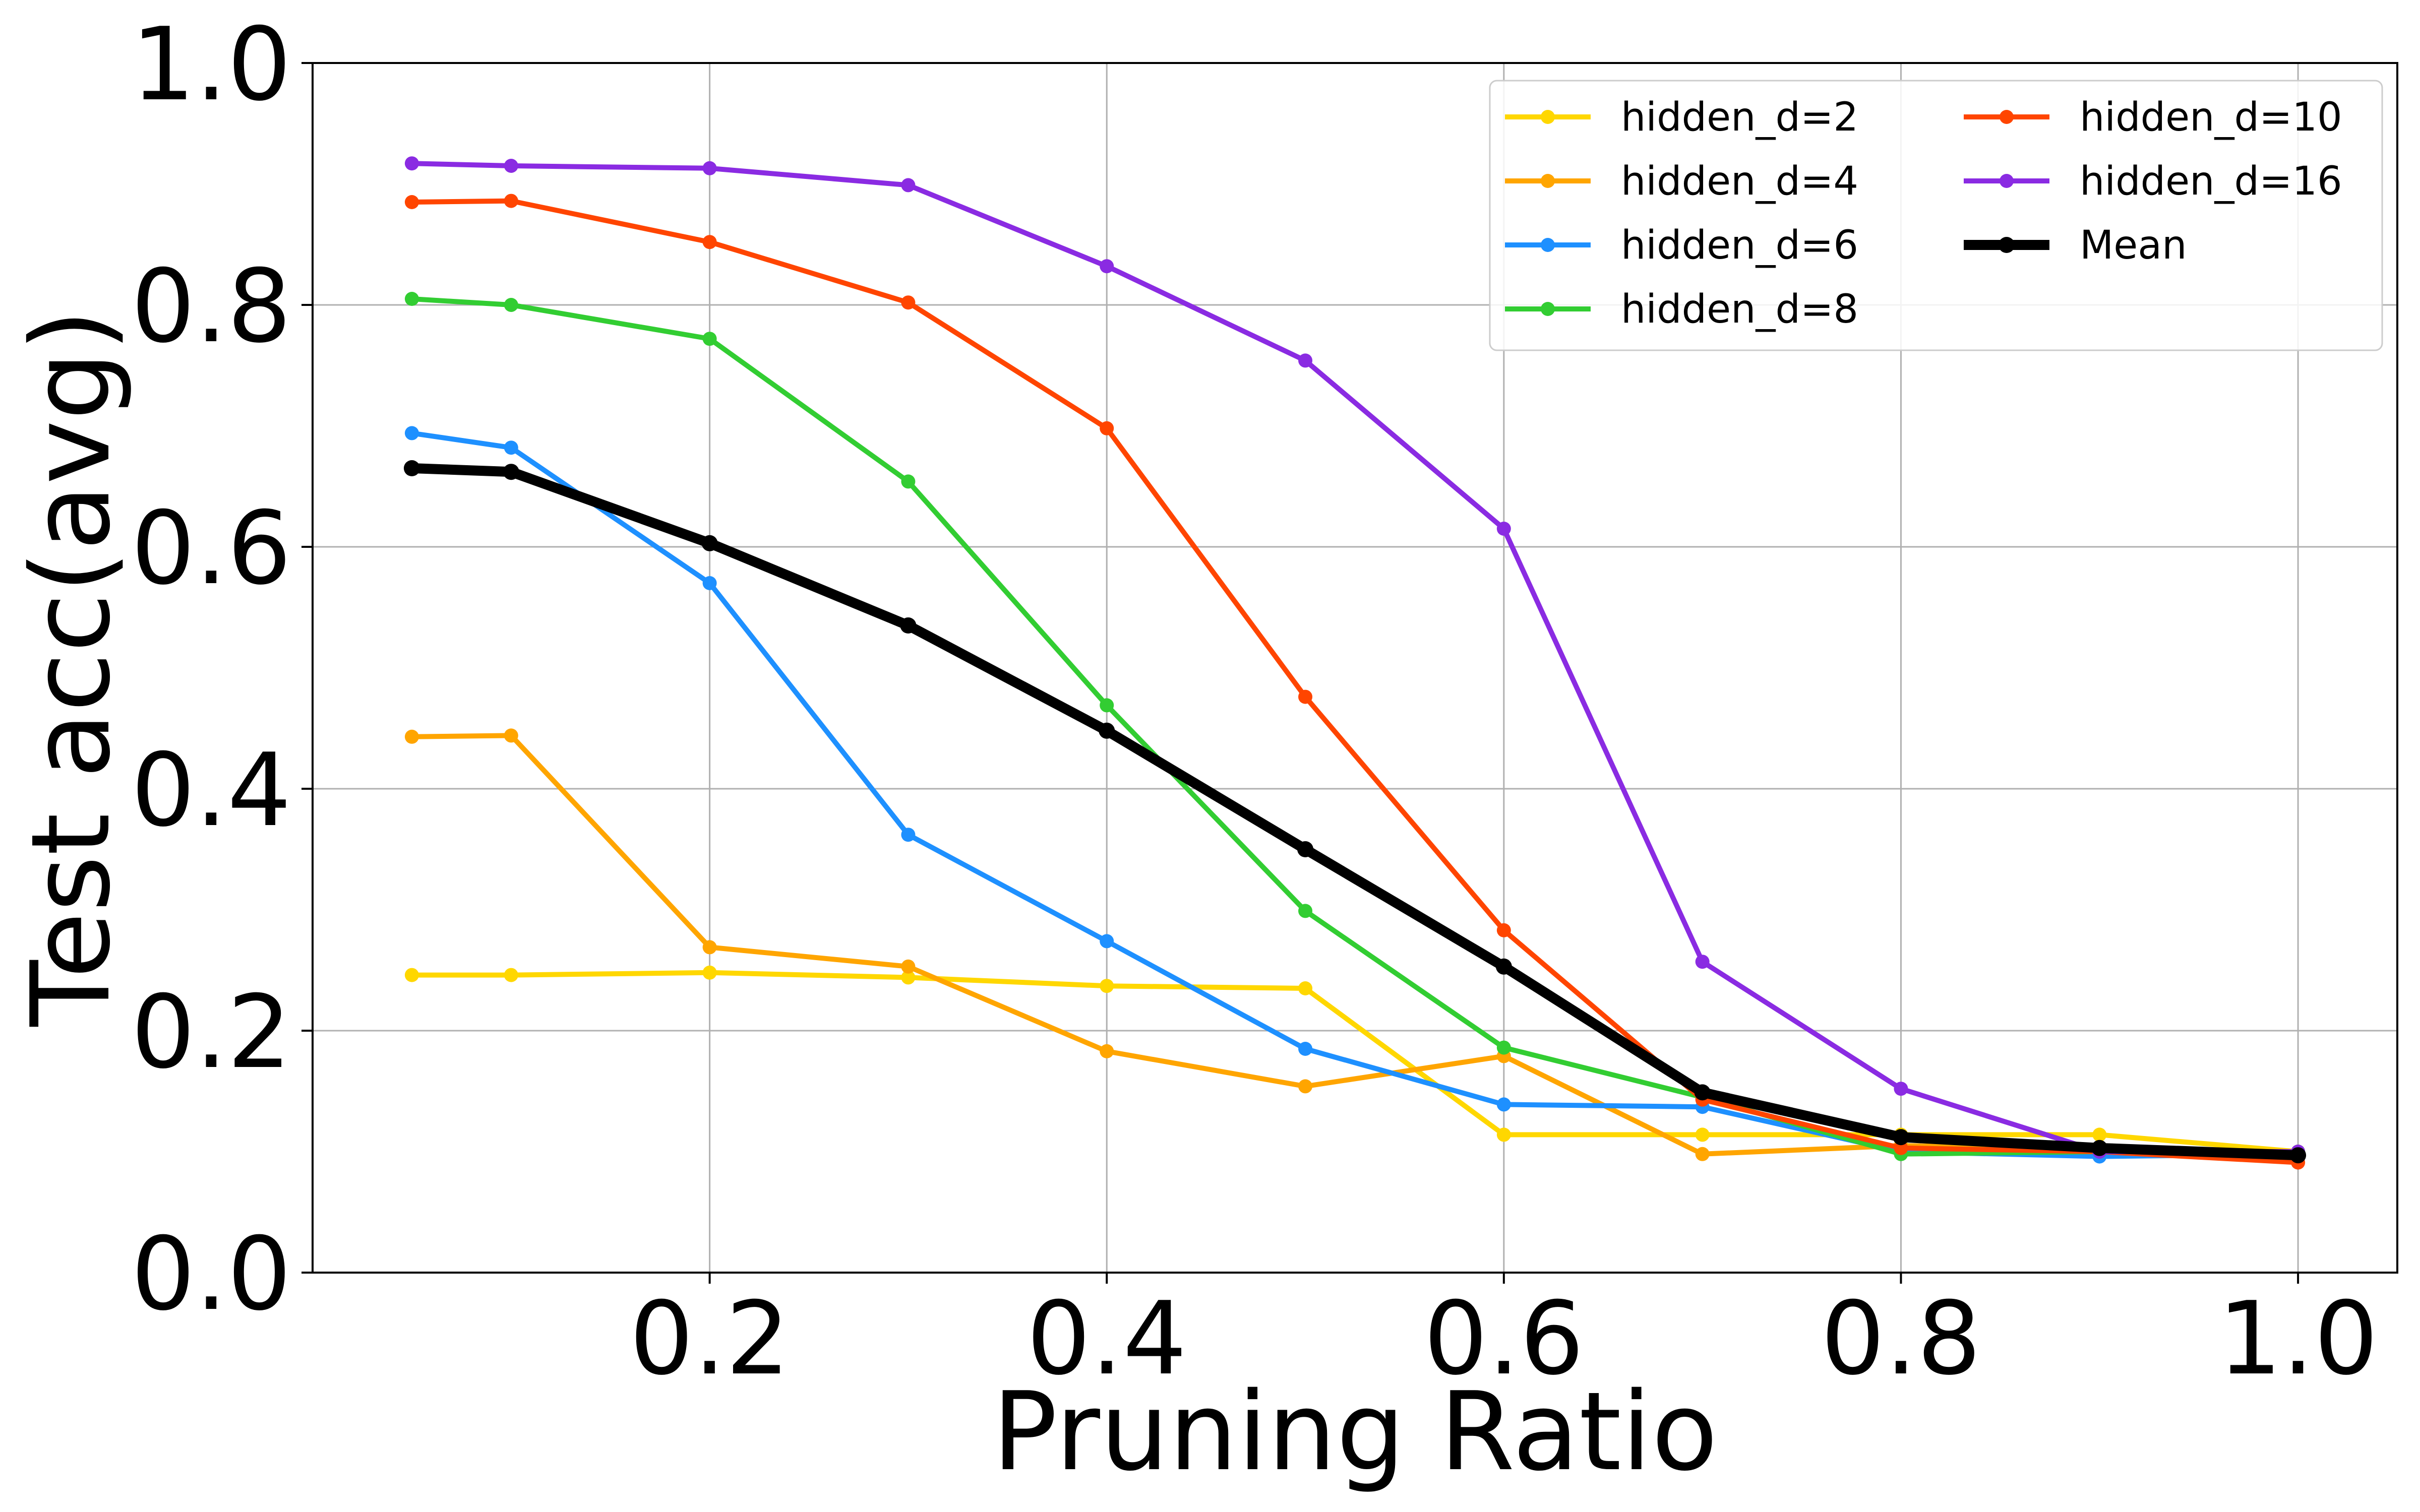 Image resolution: width=2420 pixels, height=1512 pixels. Describe the element at coordinates (2075, 246) in the screenshot. I see `legend-item: Mean` at that location.